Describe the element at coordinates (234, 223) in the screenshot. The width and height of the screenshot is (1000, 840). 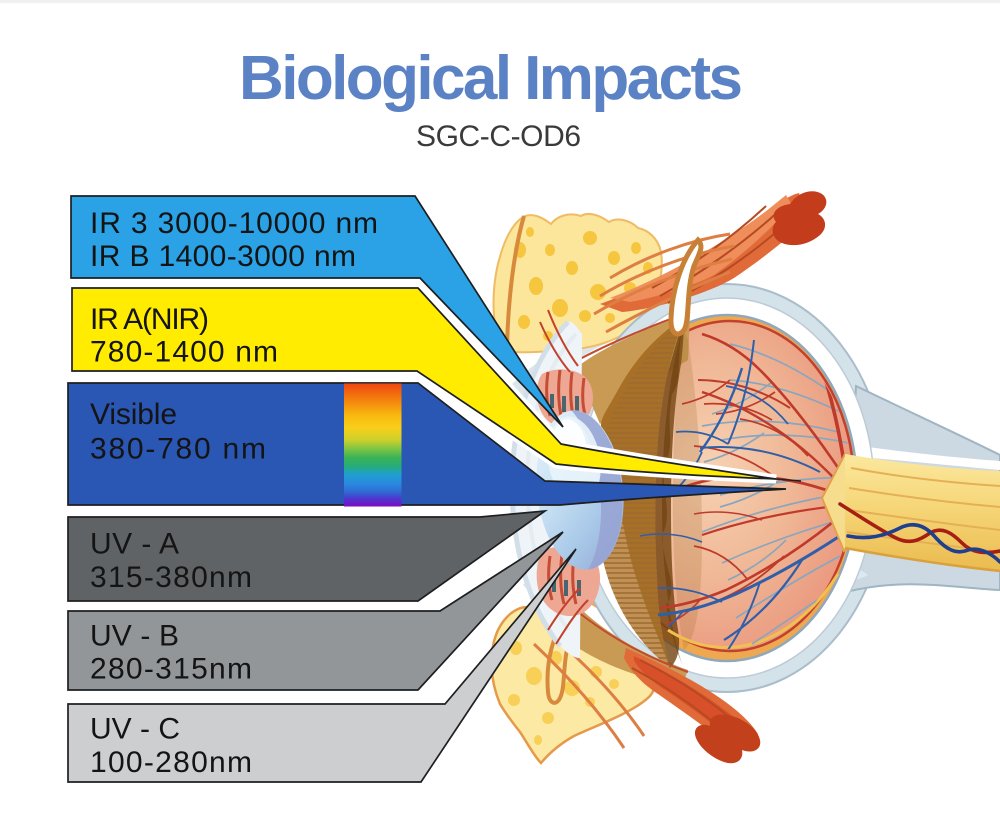
I see `svg-text: IR 3 3000-10000 nm` at that location.